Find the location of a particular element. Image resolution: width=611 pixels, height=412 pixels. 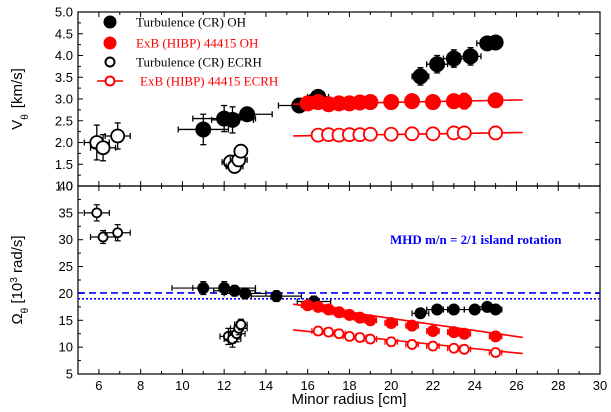

x-tick-label: 10 is located at coordinates (182, 385).